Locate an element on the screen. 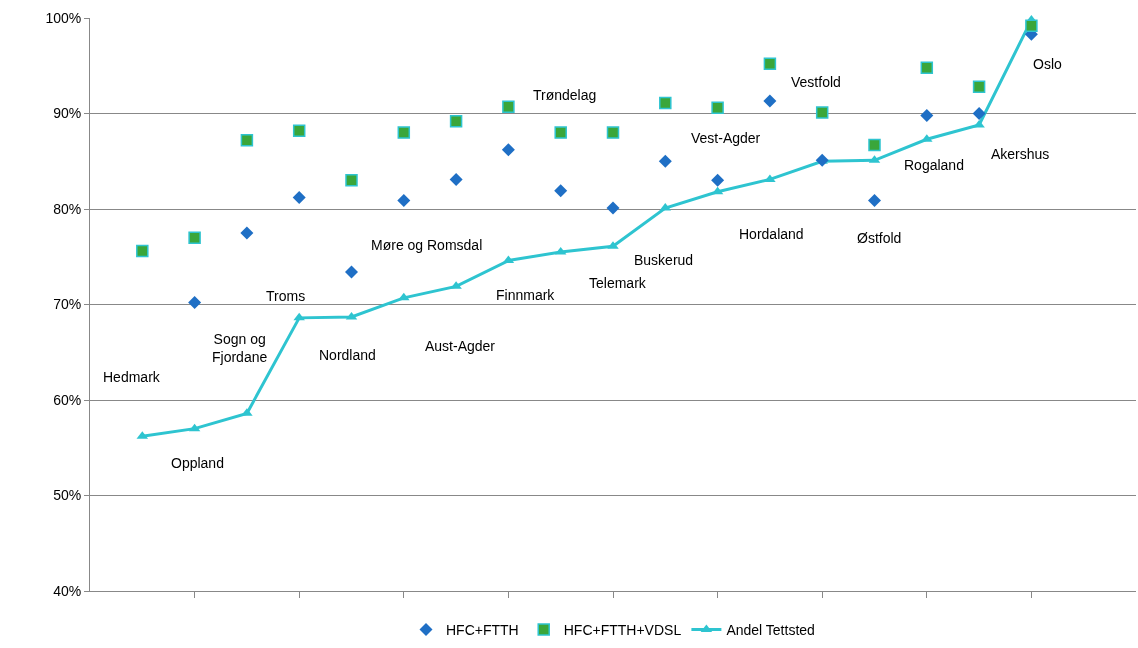 The height and width of the screenshot is (648, 1138). annotation: Akershus is located at coordinates (1020, 154).